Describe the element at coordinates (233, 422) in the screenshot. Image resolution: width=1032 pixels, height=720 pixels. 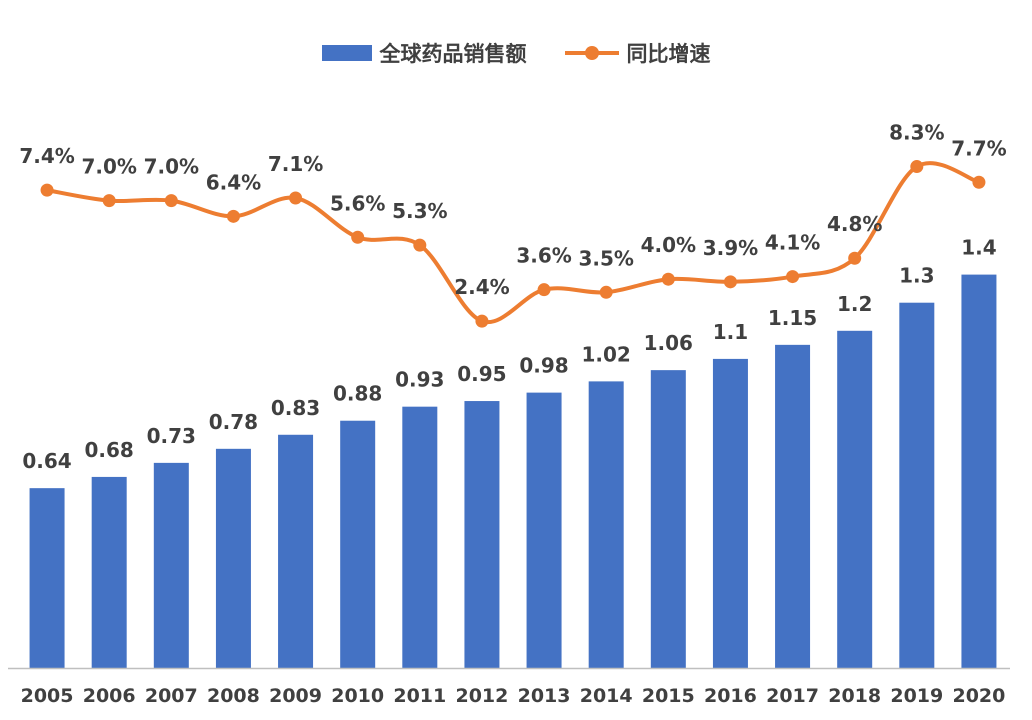
I see `bar-label-2008: 0.78` at that location.